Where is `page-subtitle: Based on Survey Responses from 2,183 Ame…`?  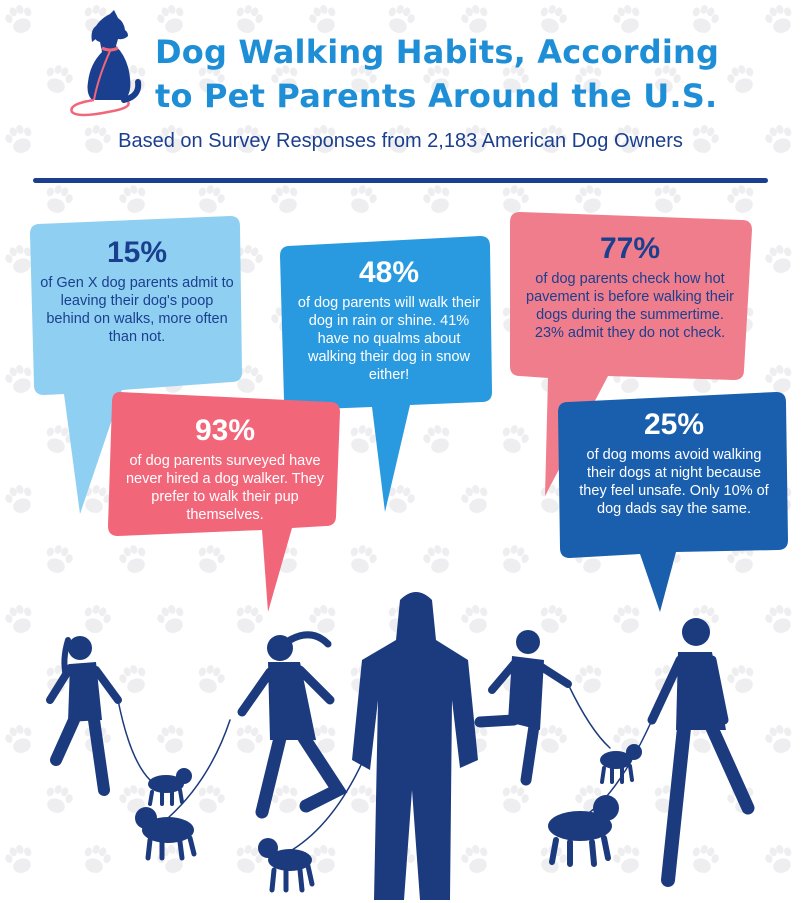
page-subtitle: Based on Survey Responses from 2,183 Ame… is located at coordinates (400, 141).